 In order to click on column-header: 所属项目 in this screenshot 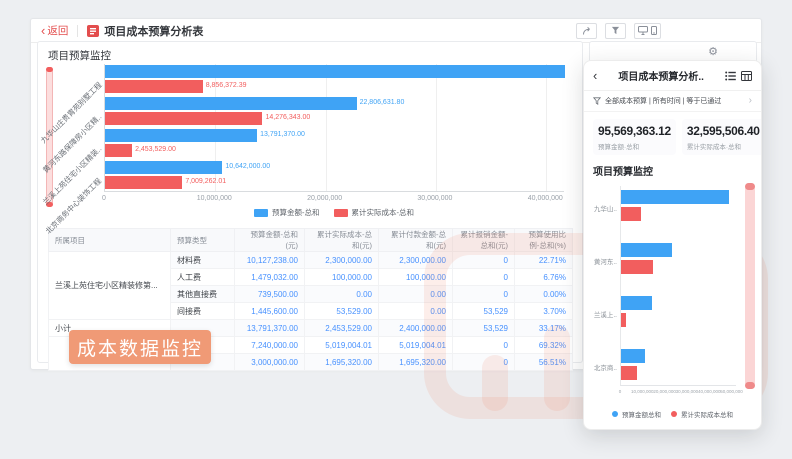, I will do `click(109, 240)`.